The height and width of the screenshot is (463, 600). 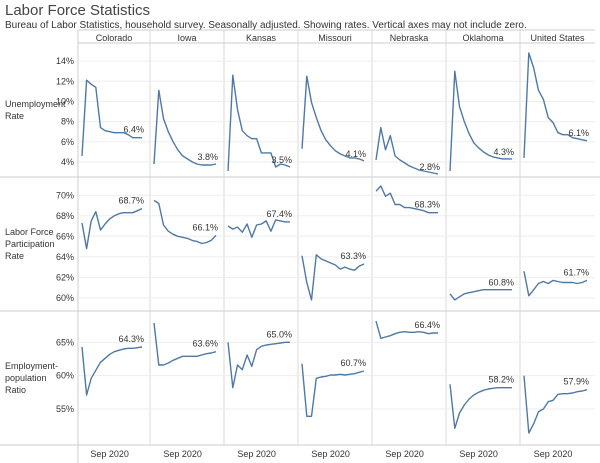 I want to click on end-value-label: 63.6%, so click(x=205, y=344).